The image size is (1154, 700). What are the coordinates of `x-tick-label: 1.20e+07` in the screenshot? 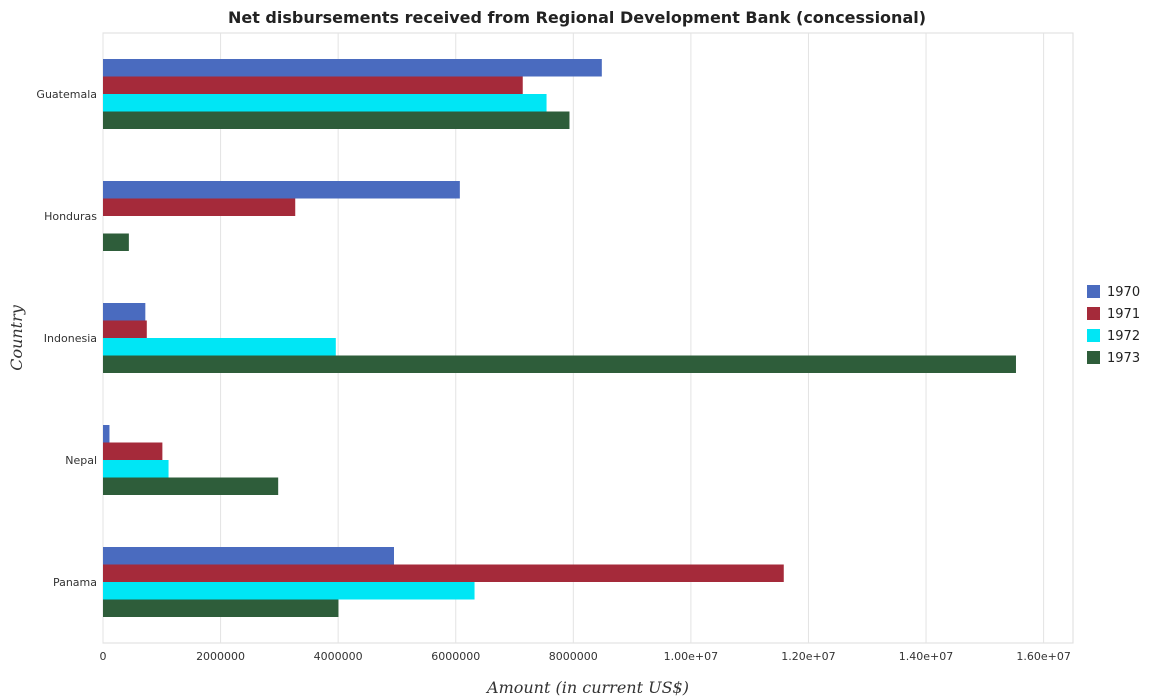 It's located at (808, 656).